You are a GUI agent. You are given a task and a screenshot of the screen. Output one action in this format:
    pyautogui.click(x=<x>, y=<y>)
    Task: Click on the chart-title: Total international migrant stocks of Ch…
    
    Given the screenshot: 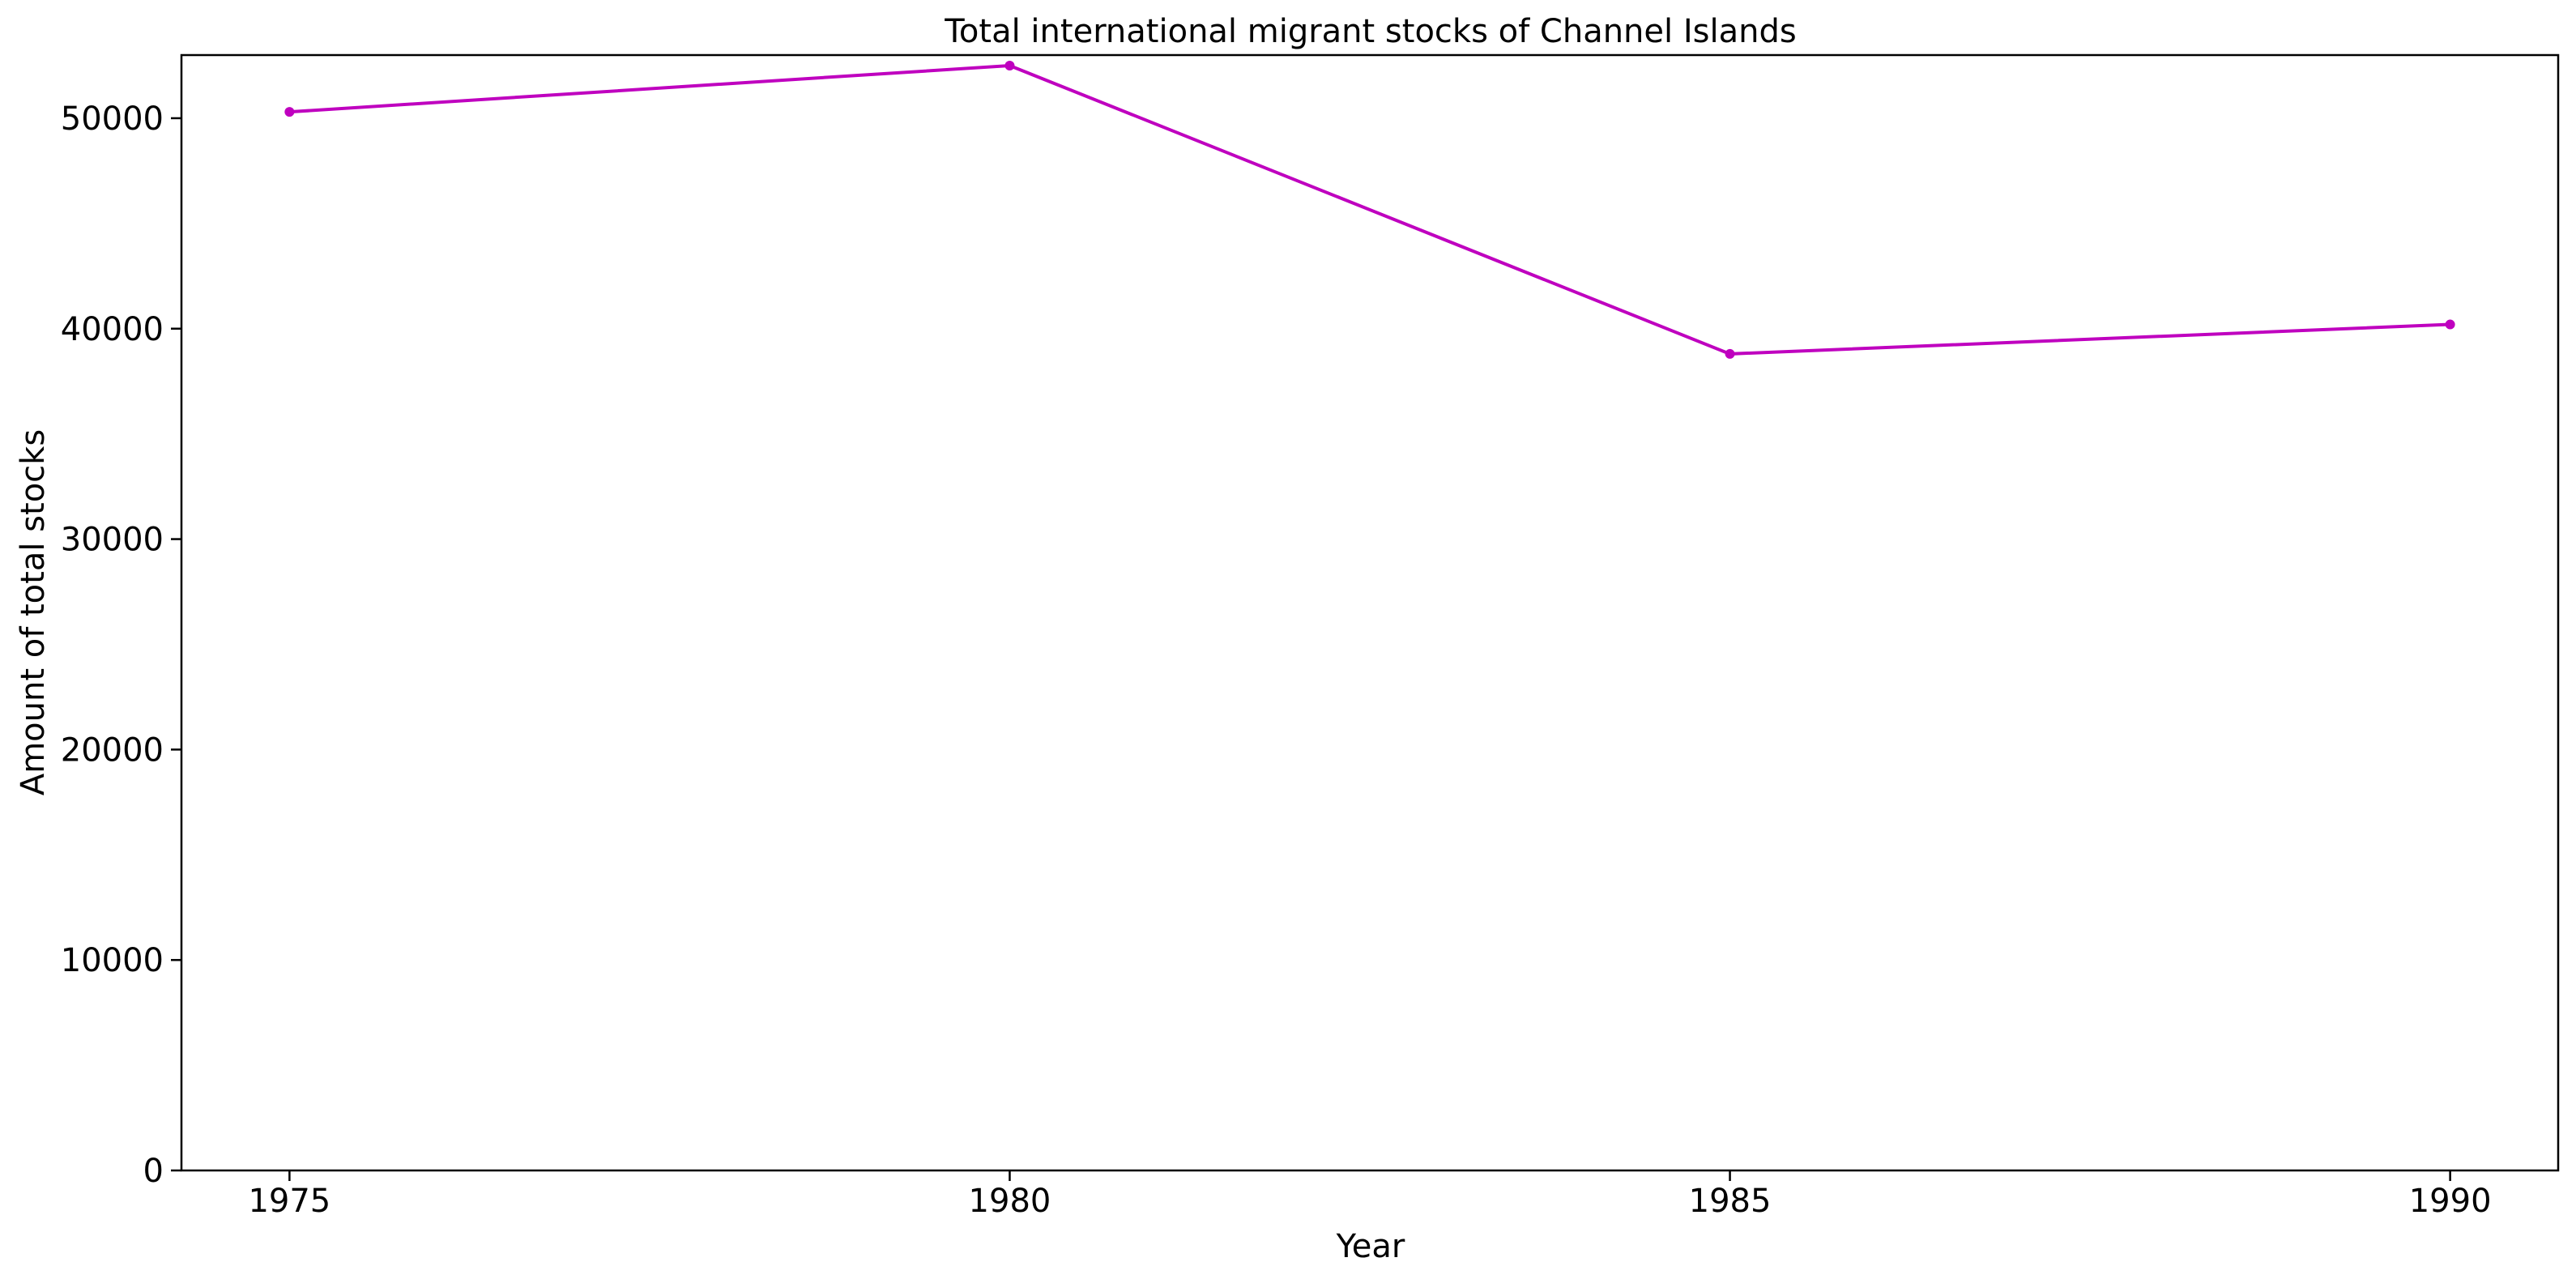 What is the action you would take?
    pyautogui.click(x=1370, y=31)
    